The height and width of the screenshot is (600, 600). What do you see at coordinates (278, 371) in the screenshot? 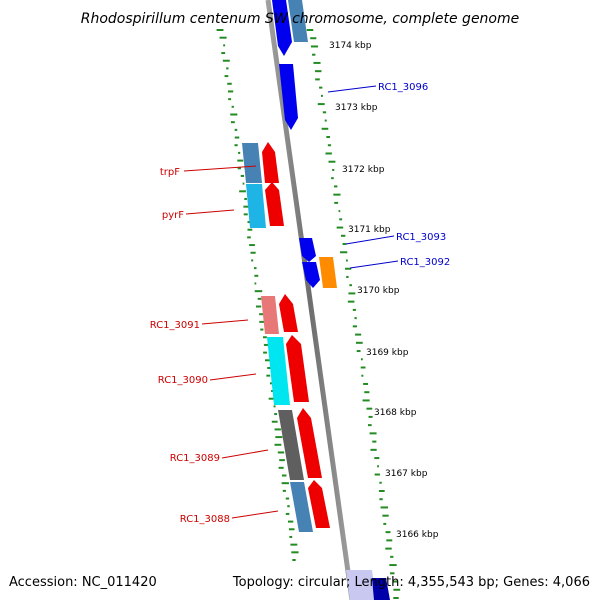
I see `gene-rc1-3090-cog` at bounding box center [278, 371].